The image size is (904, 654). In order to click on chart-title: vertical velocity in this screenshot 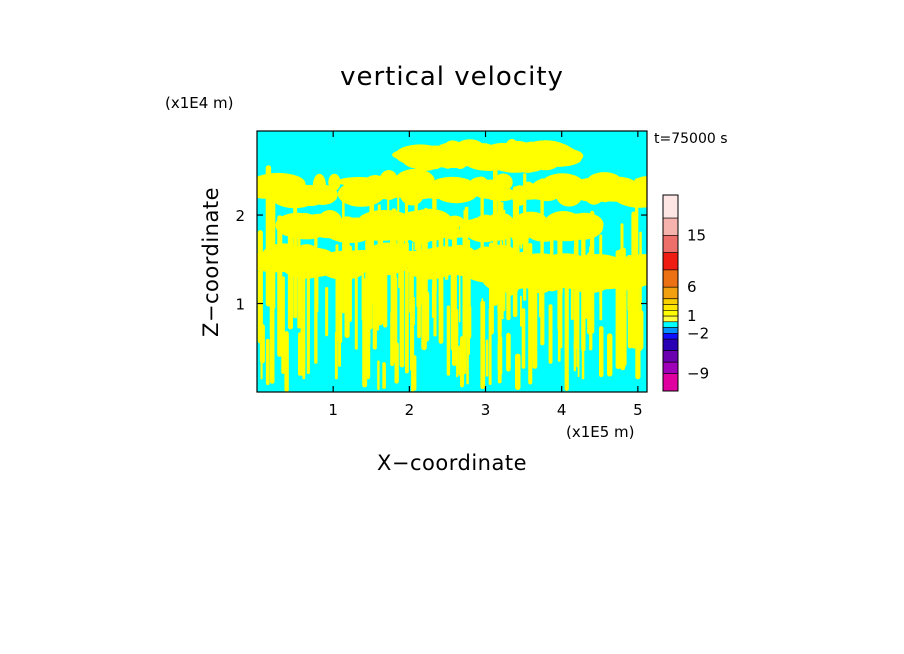, I will do `click(452, 77)`.